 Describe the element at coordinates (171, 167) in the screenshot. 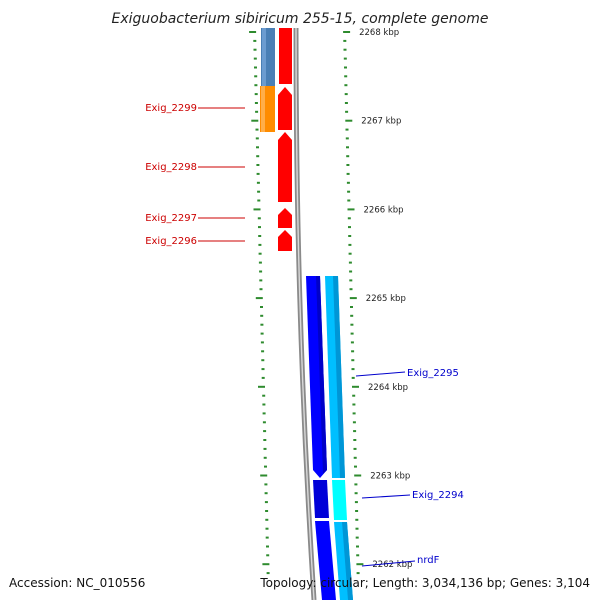

I see `gene-label-exig-2298: Exig_2298` at that location.